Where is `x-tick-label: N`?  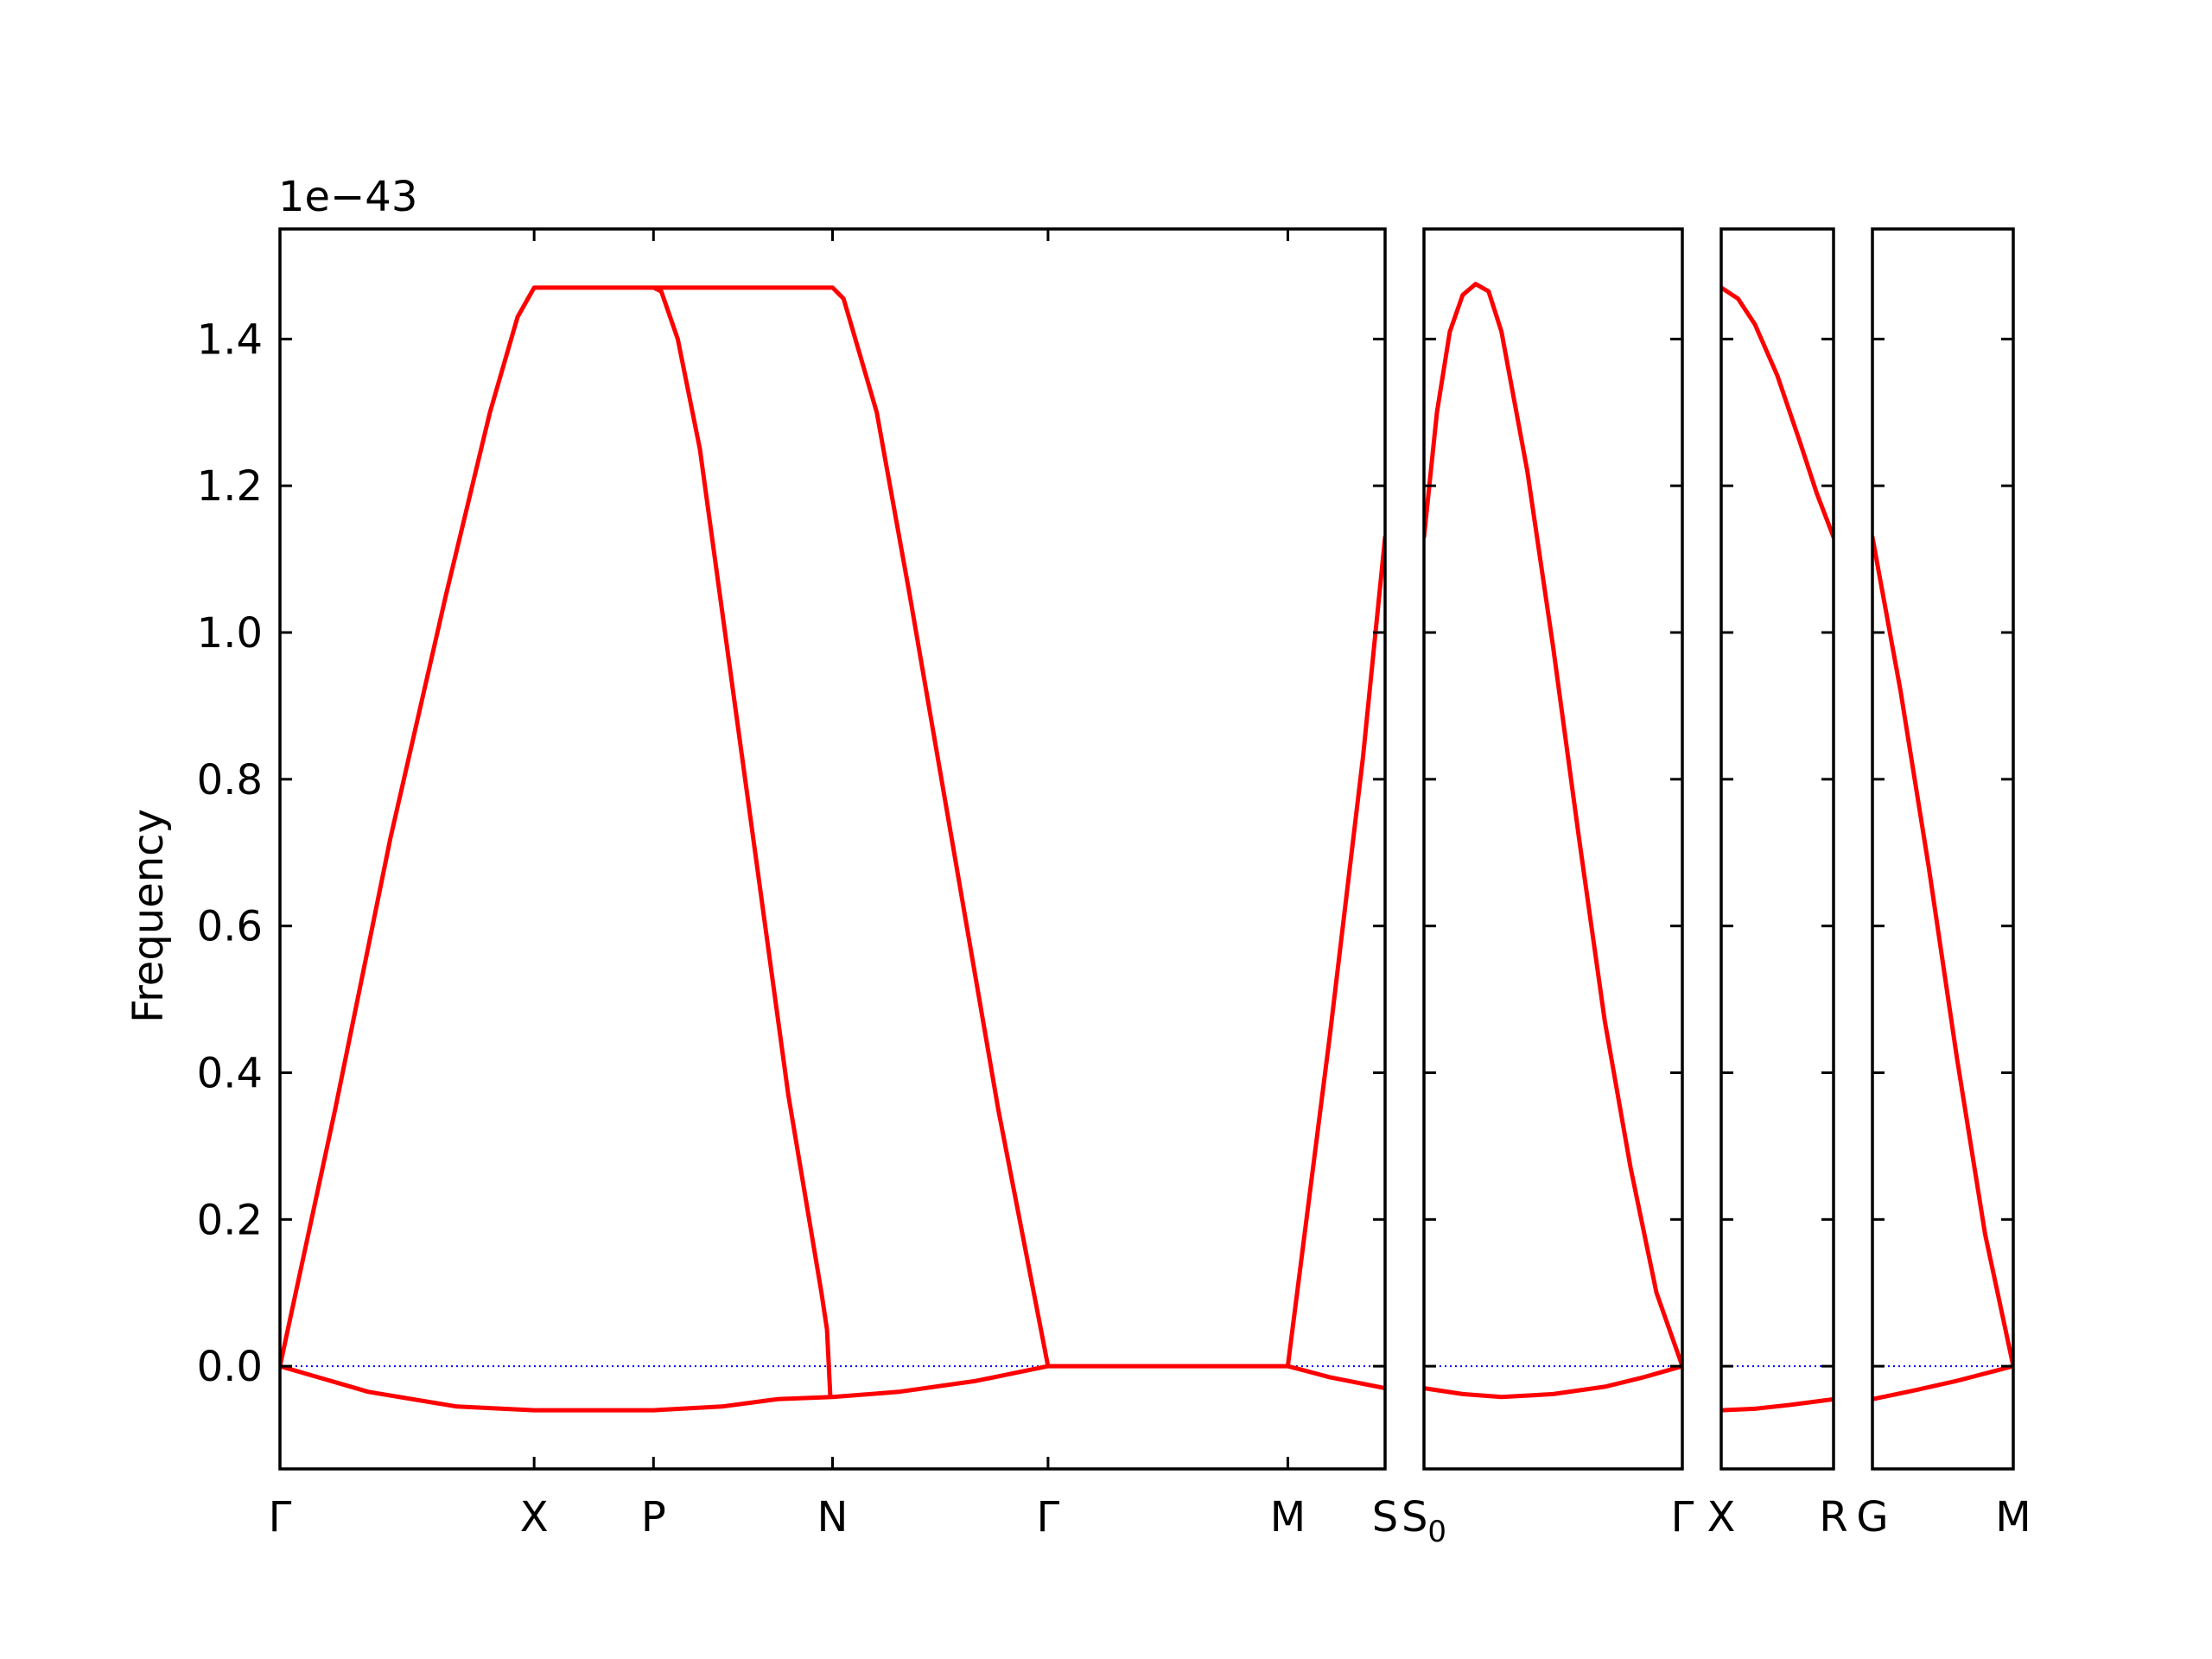
x-tick-label: N is located at coordinates (833, 1517).